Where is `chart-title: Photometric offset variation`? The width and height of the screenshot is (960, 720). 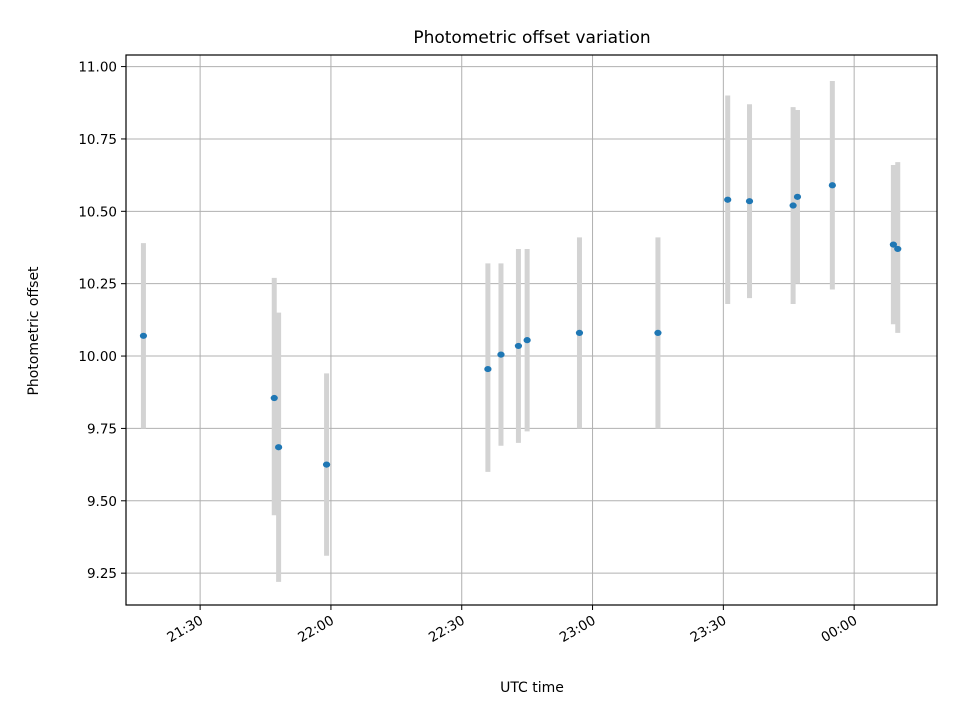
chart-title: Photometric offset variation is located at coordinates (531, 38).